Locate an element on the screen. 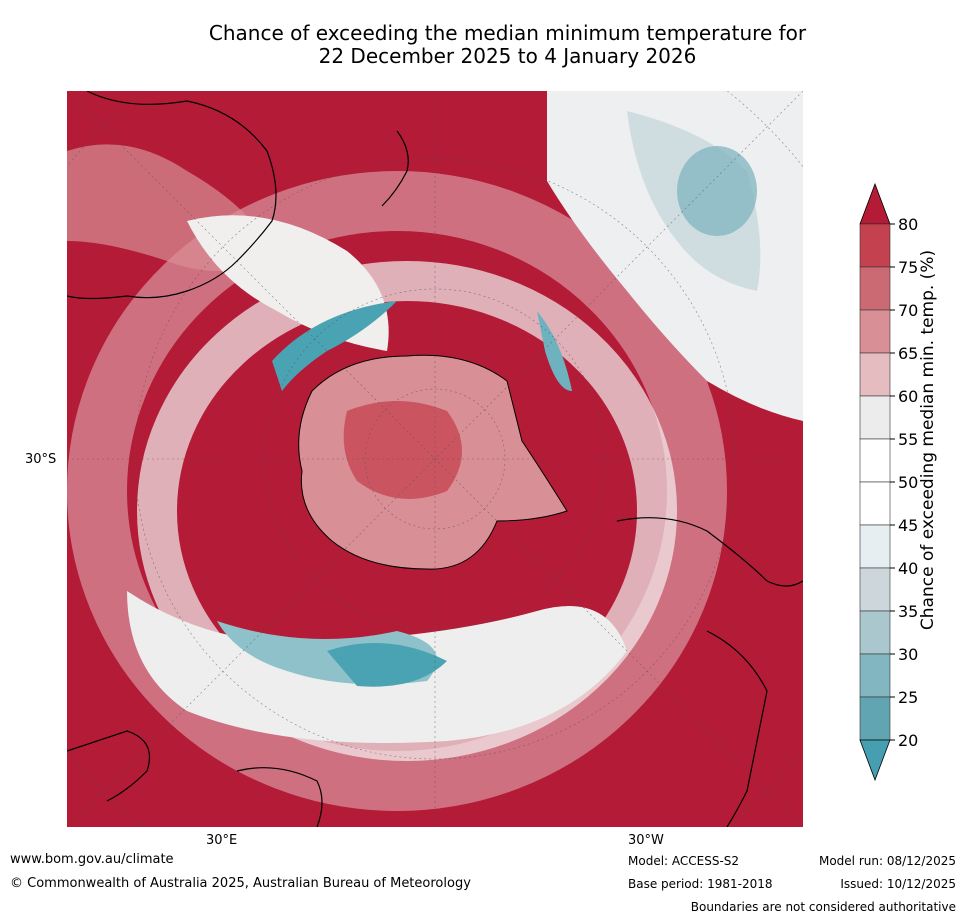 This screenshot has width=965, height=919. antarctica-warm-core is located at coordinates (402, 450).